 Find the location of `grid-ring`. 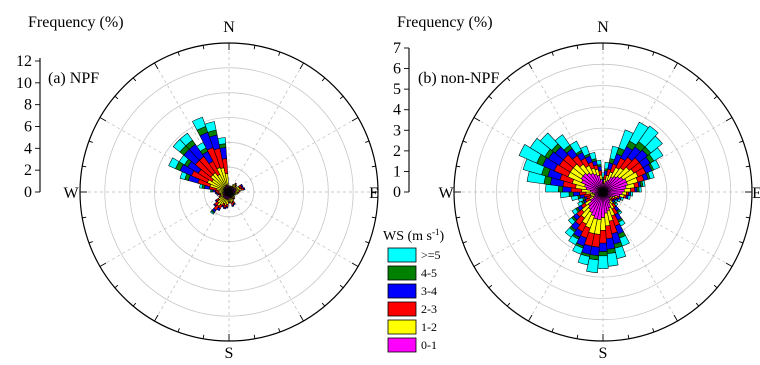

grid-ring is located at coordinates (229, 192).